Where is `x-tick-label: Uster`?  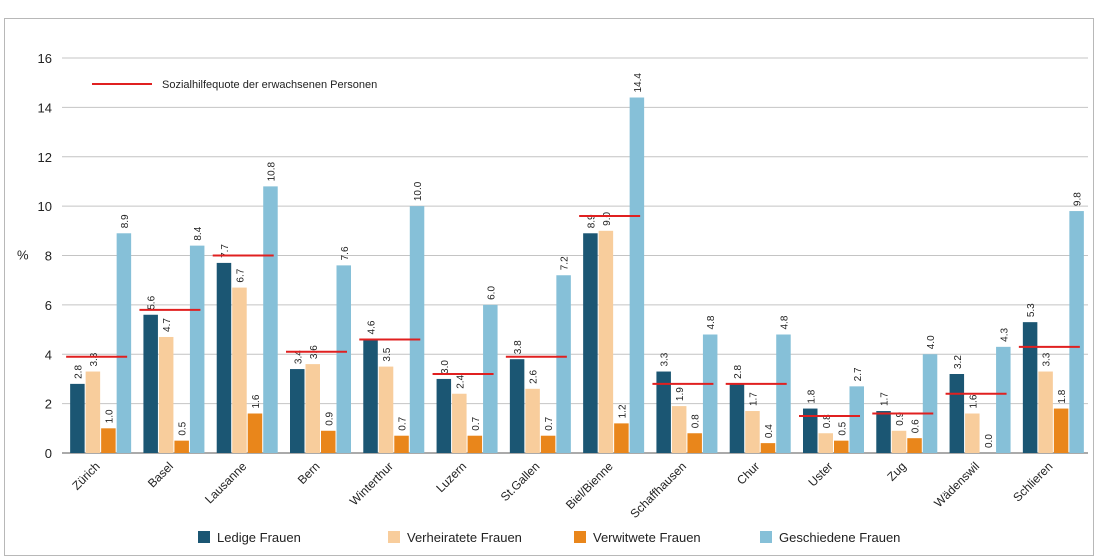 x-tick-label: Uster is located at coordinates (820, 474).